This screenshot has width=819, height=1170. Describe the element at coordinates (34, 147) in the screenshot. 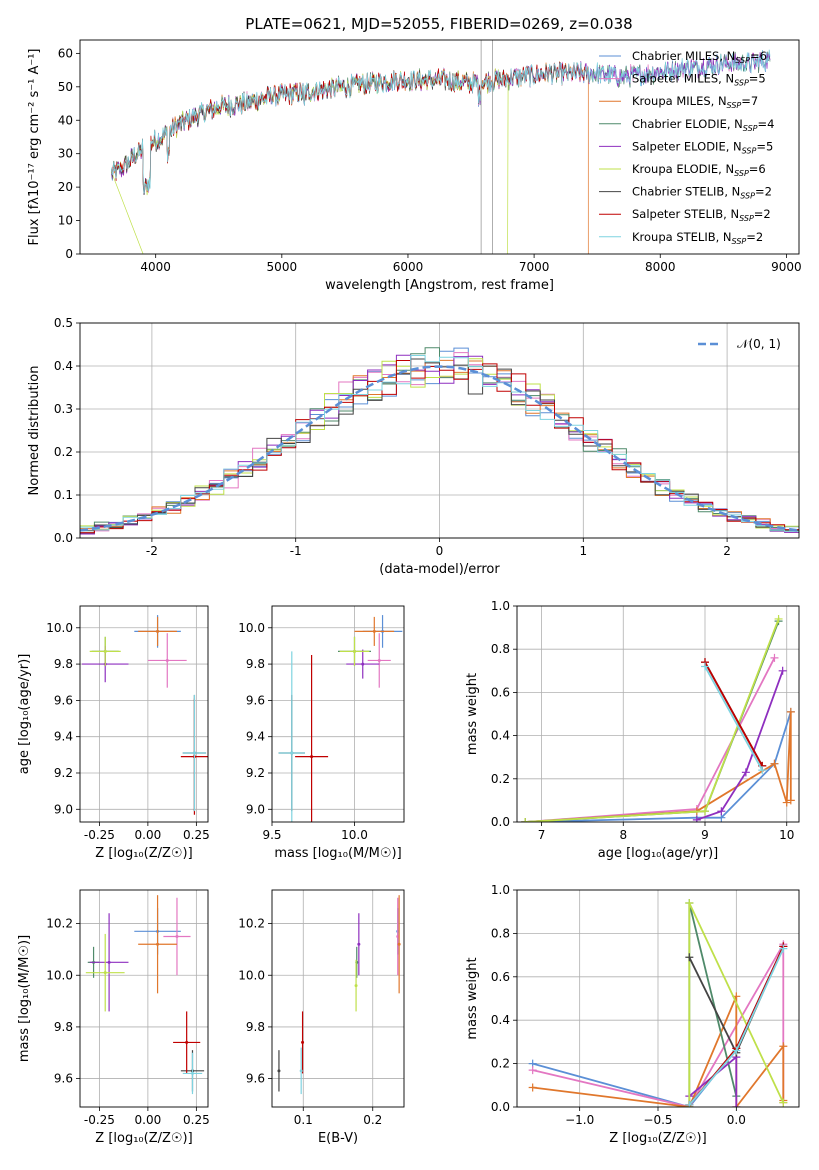

I see `y-axis-label: Flux [fλ10⁻¹⁷ erg cm⁻² s⁻¹ A⁻¹]` at that location.